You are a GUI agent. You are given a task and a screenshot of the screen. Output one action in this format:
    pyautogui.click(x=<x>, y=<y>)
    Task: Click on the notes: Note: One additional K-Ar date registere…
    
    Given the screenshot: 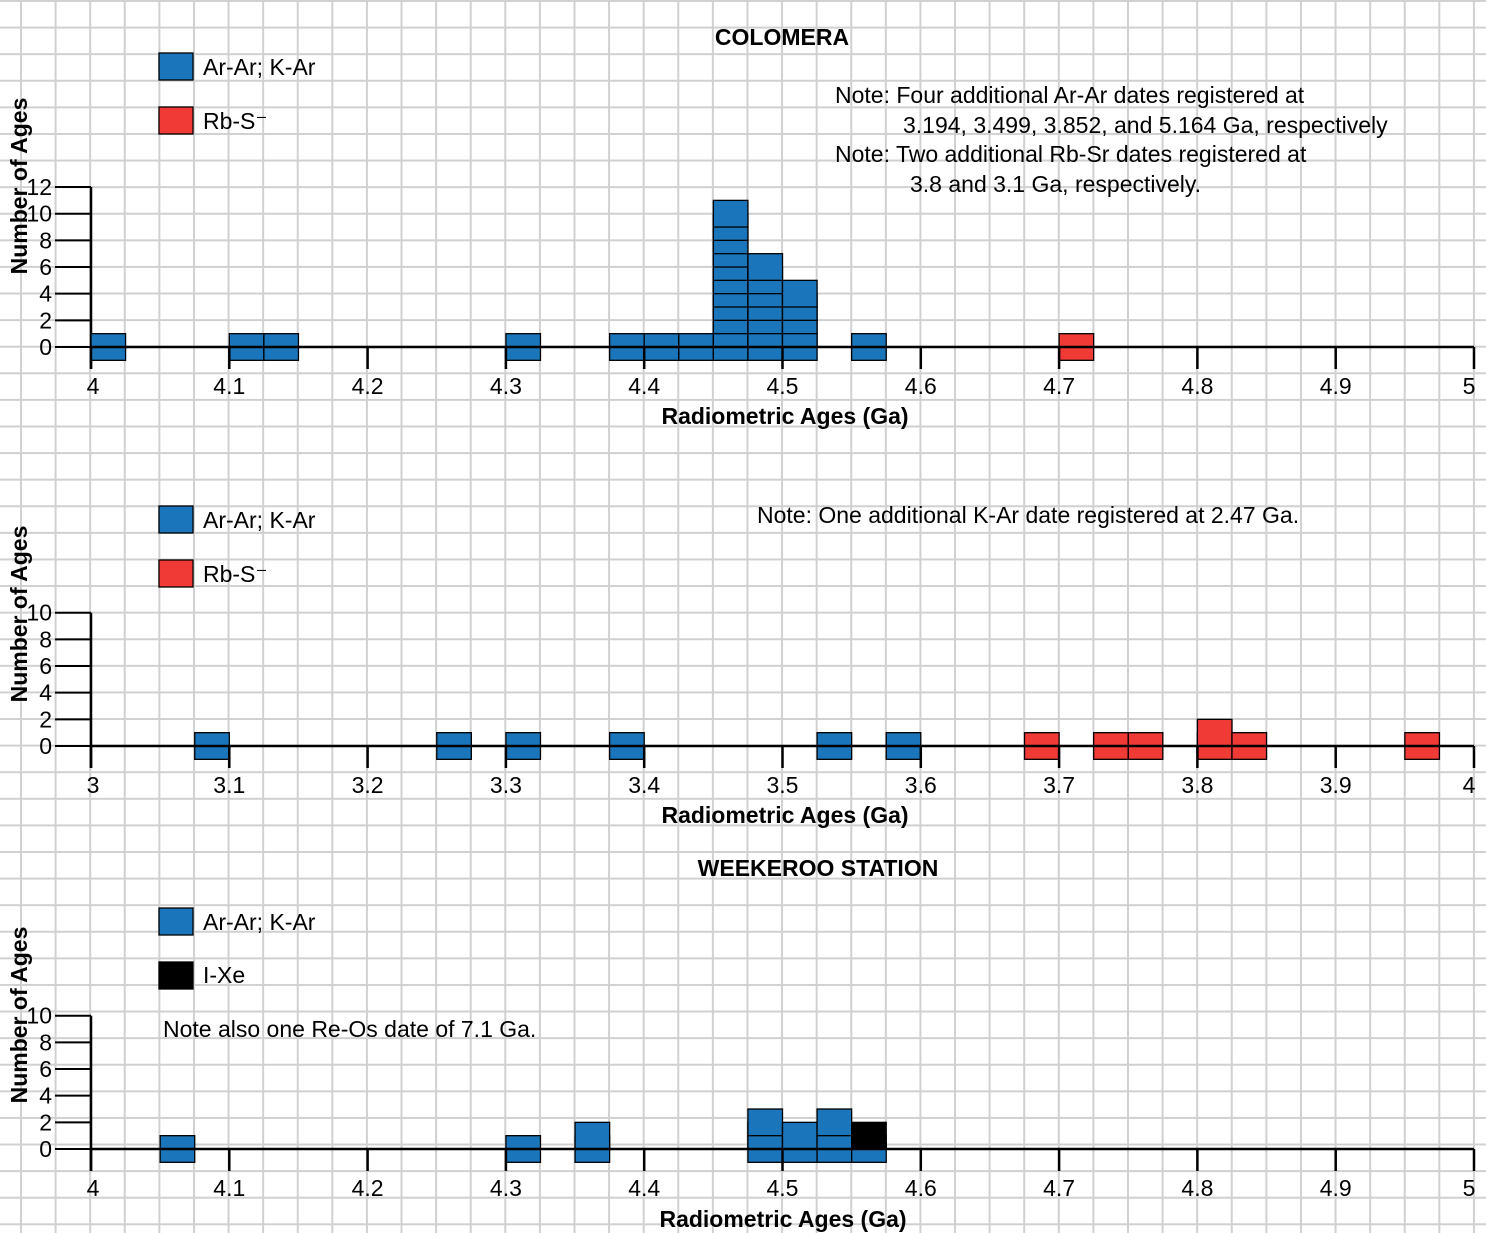 What is the action you would take?
    pyautogui.click(x=1028, y=515)
    